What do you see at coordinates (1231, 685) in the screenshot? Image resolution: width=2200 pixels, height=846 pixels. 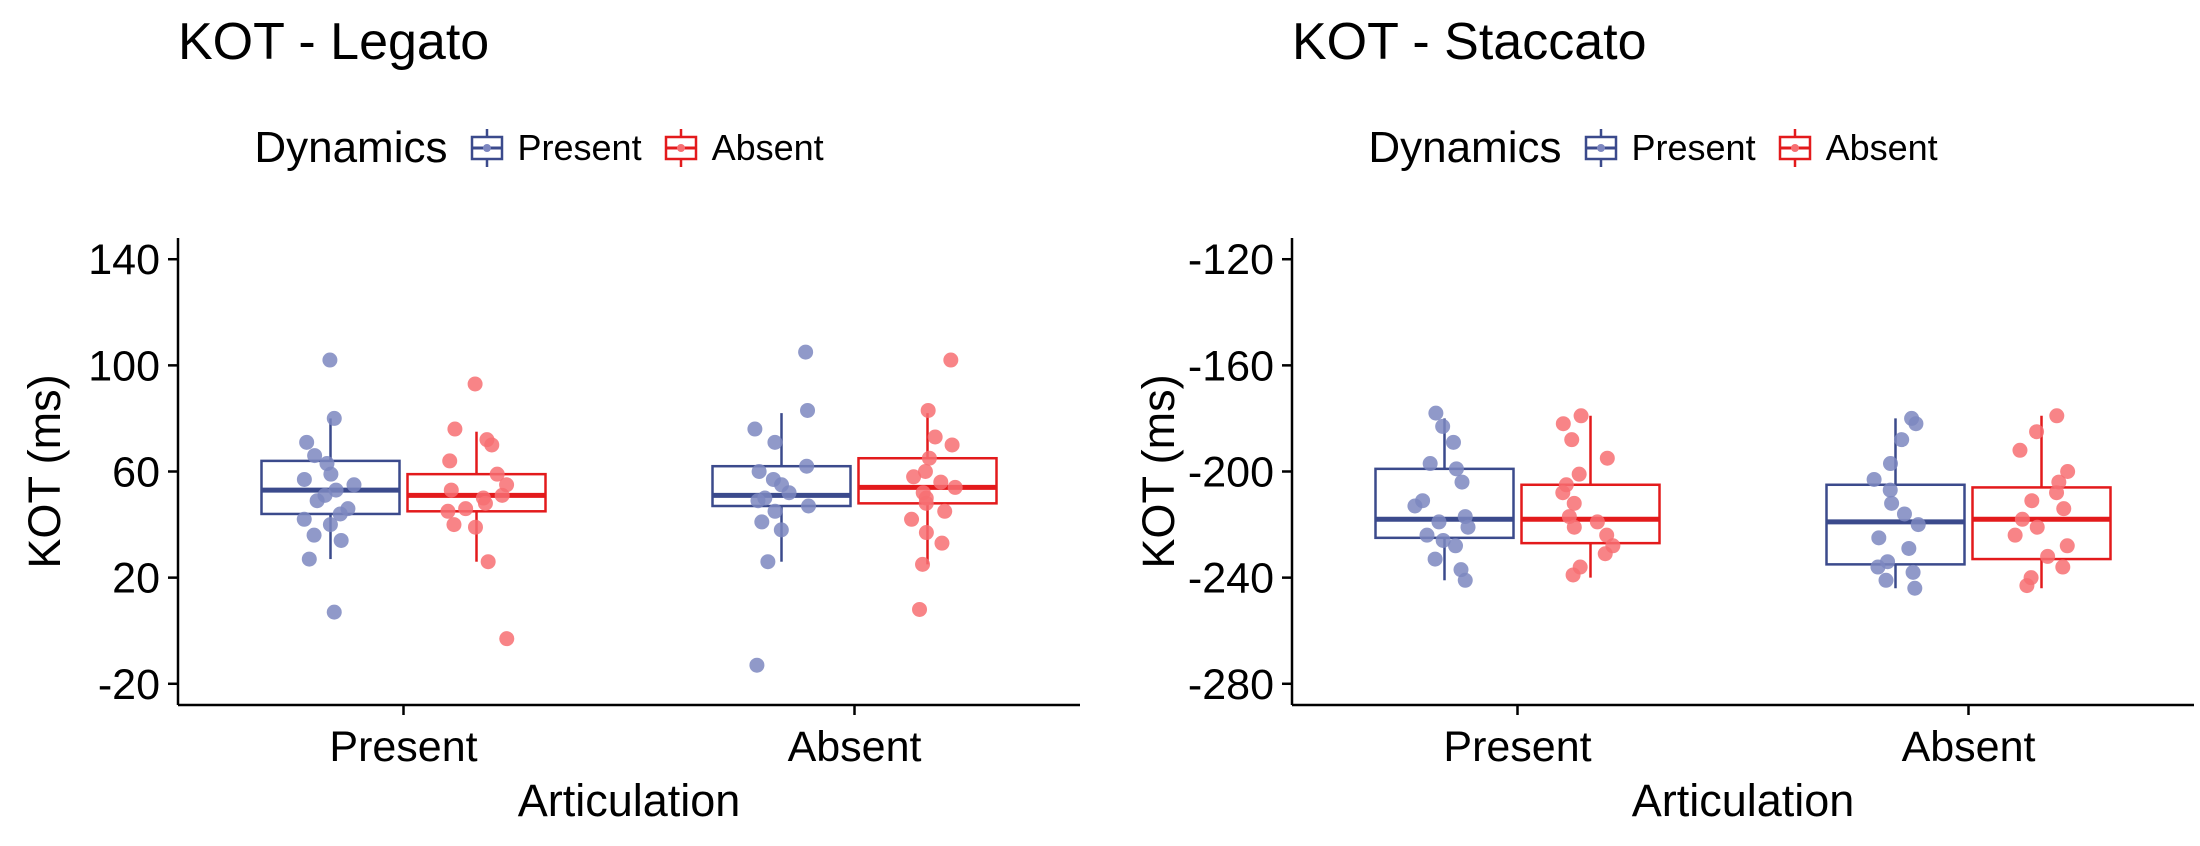 I see `y-tick-label: -280` at bounding box center [1231, 685].